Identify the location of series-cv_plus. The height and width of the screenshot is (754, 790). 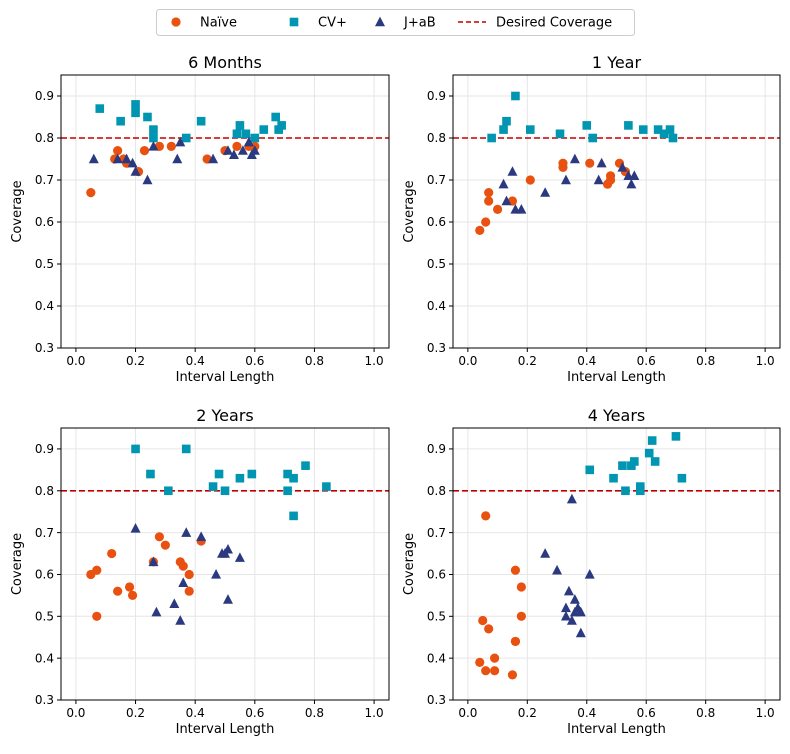
(582, 117).